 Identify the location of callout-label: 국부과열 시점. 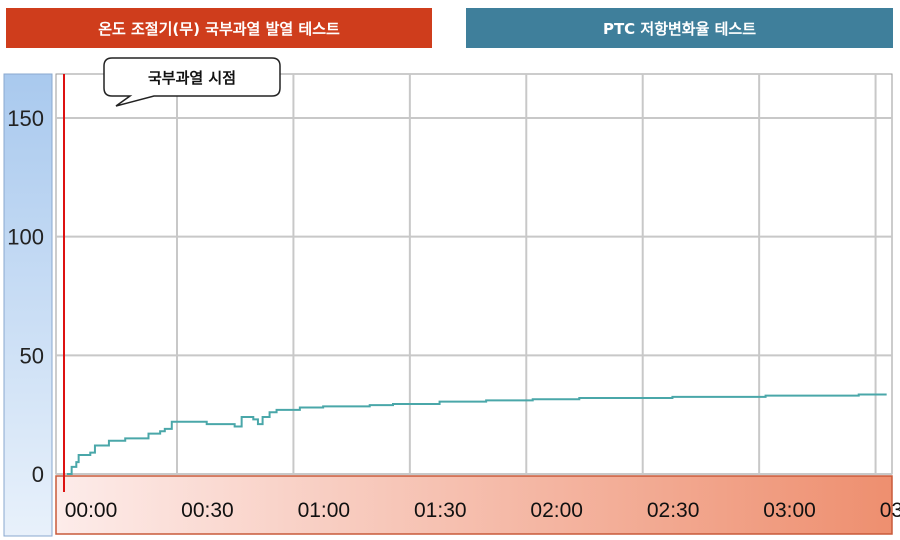
(192, 78).